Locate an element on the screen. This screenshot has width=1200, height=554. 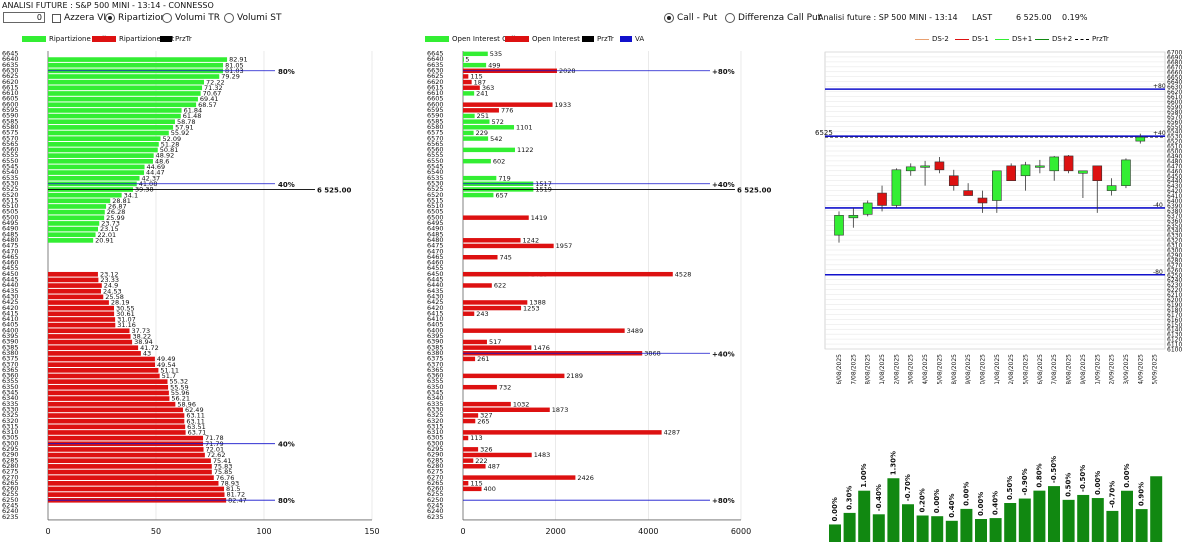
y-tick-label: 6550 is located at coordinates (1174, 127).